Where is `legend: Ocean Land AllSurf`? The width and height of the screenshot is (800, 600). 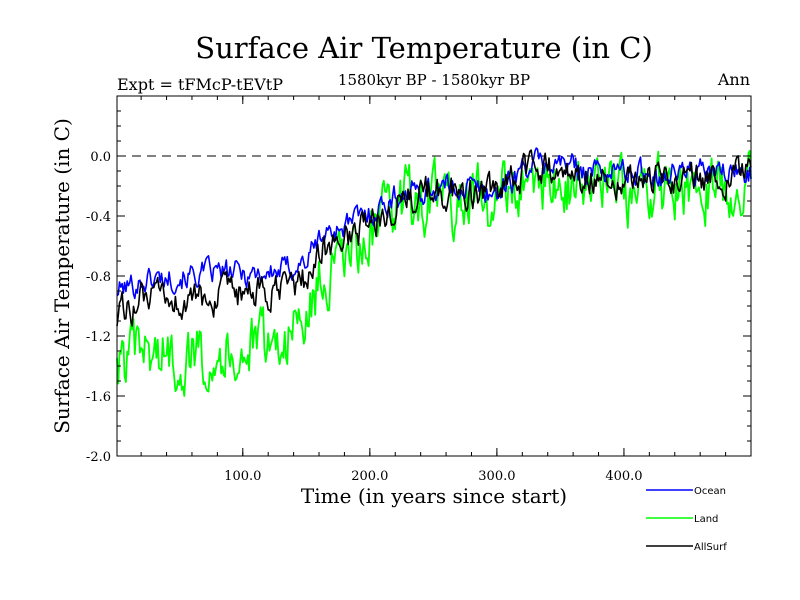 legend: Ocean Land AllSurf is located at coordinates (686, 519).